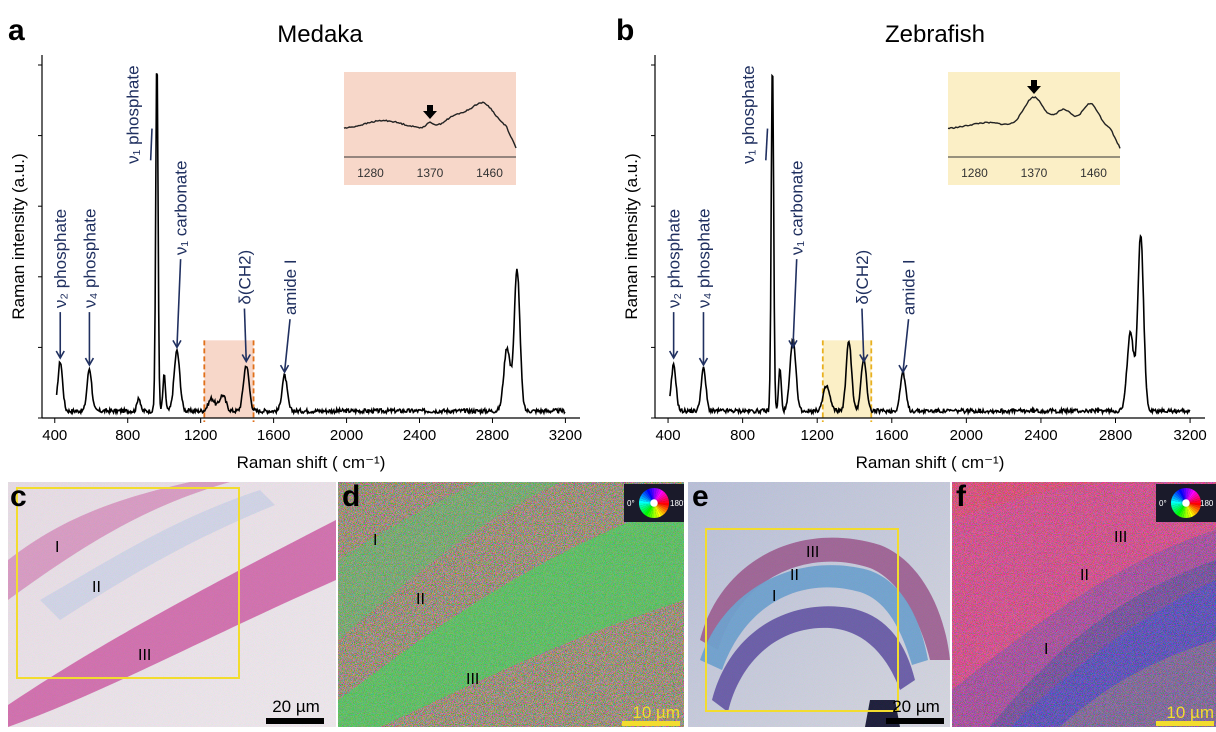 This screenshot has height=732, width=1216. Describe the element at coordinates (430, 173) in the screenshot. I see `inset-tick-label-1370: 1370` at that location.